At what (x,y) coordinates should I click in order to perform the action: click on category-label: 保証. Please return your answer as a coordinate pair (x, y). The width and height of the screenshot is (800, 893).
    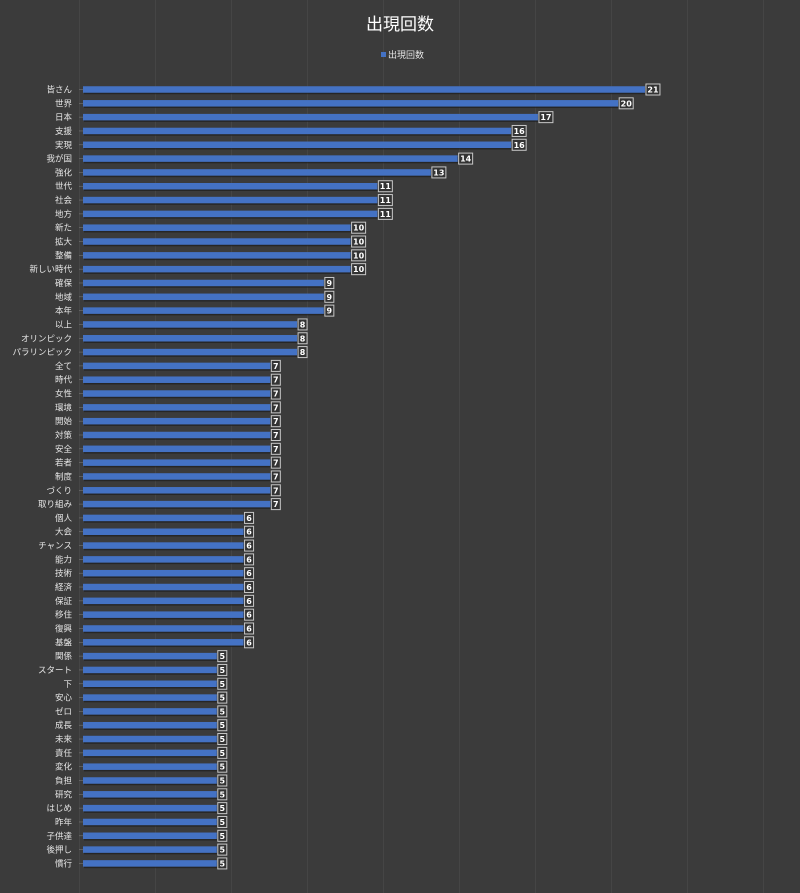
    Looking at the image, I should click on (64, 601).